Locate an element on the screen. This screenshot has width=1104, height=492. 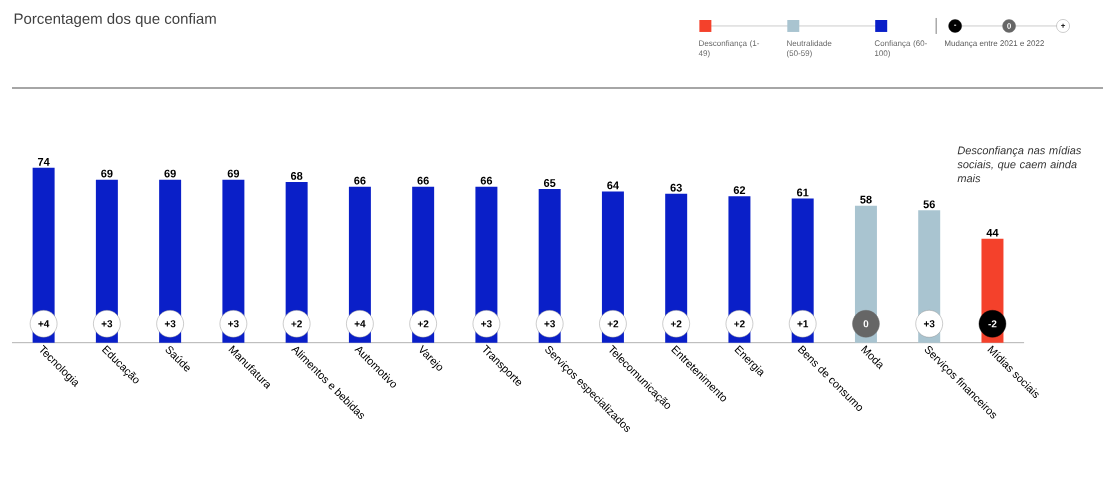
data-label: 56 is located at coordinates (929, 204).